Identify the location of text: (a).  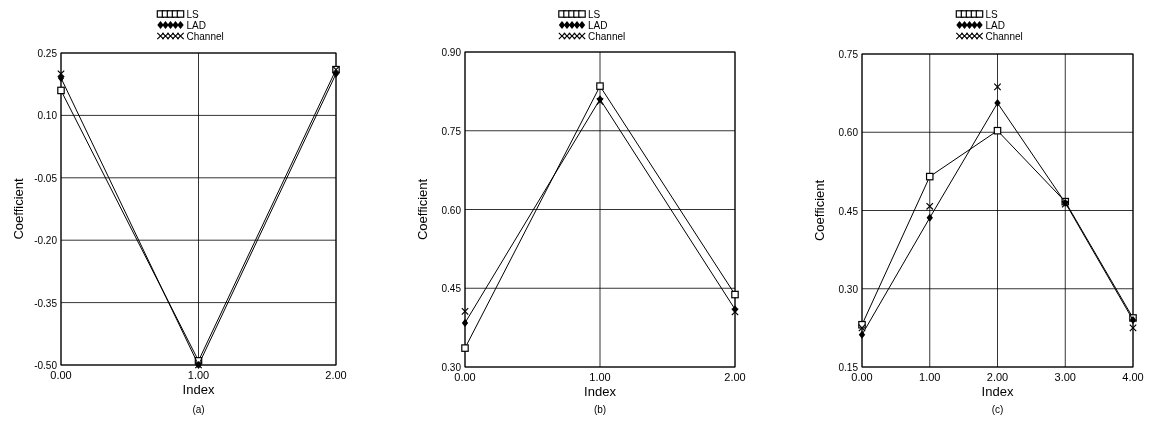
(198, 409).